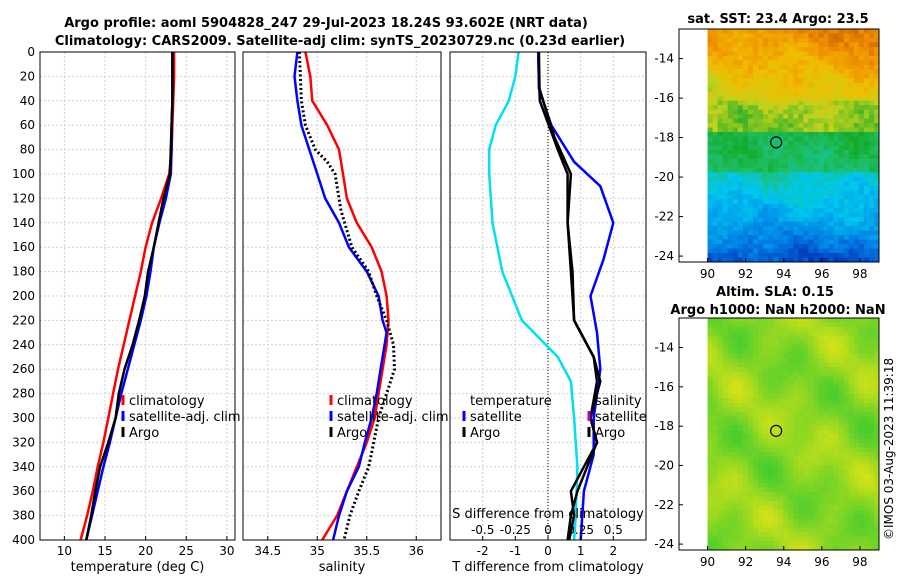 This screenshot has height=580, width=900. What do you see at coordinates (859, 562) in the screenshot?
I see `map-x-tick-label: 98` at bounding box center [859, 562].